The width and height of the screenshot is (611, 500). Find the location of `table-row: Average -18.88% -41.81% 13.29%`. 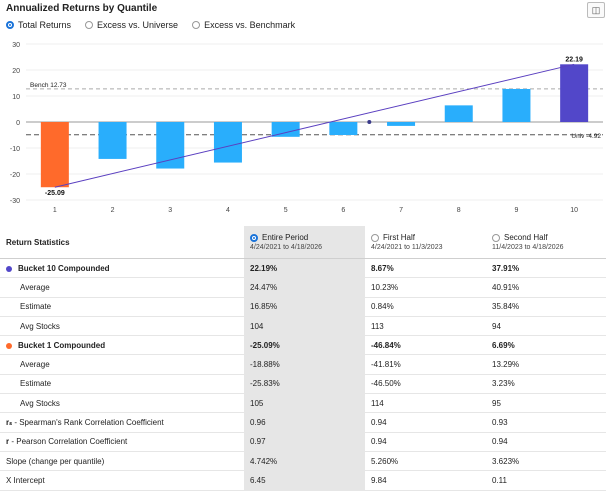

table-row: Average -18.88% -41.81% 13.29% is located at coordinates (303, 364).